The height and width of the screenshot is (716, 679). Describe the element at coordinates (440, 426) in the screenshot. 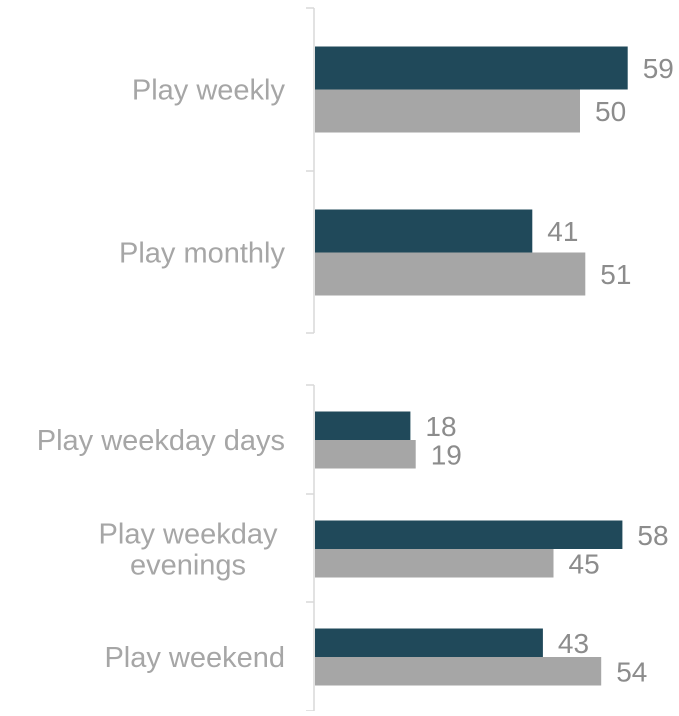

I see `data-label-series-1: 18` at that location.